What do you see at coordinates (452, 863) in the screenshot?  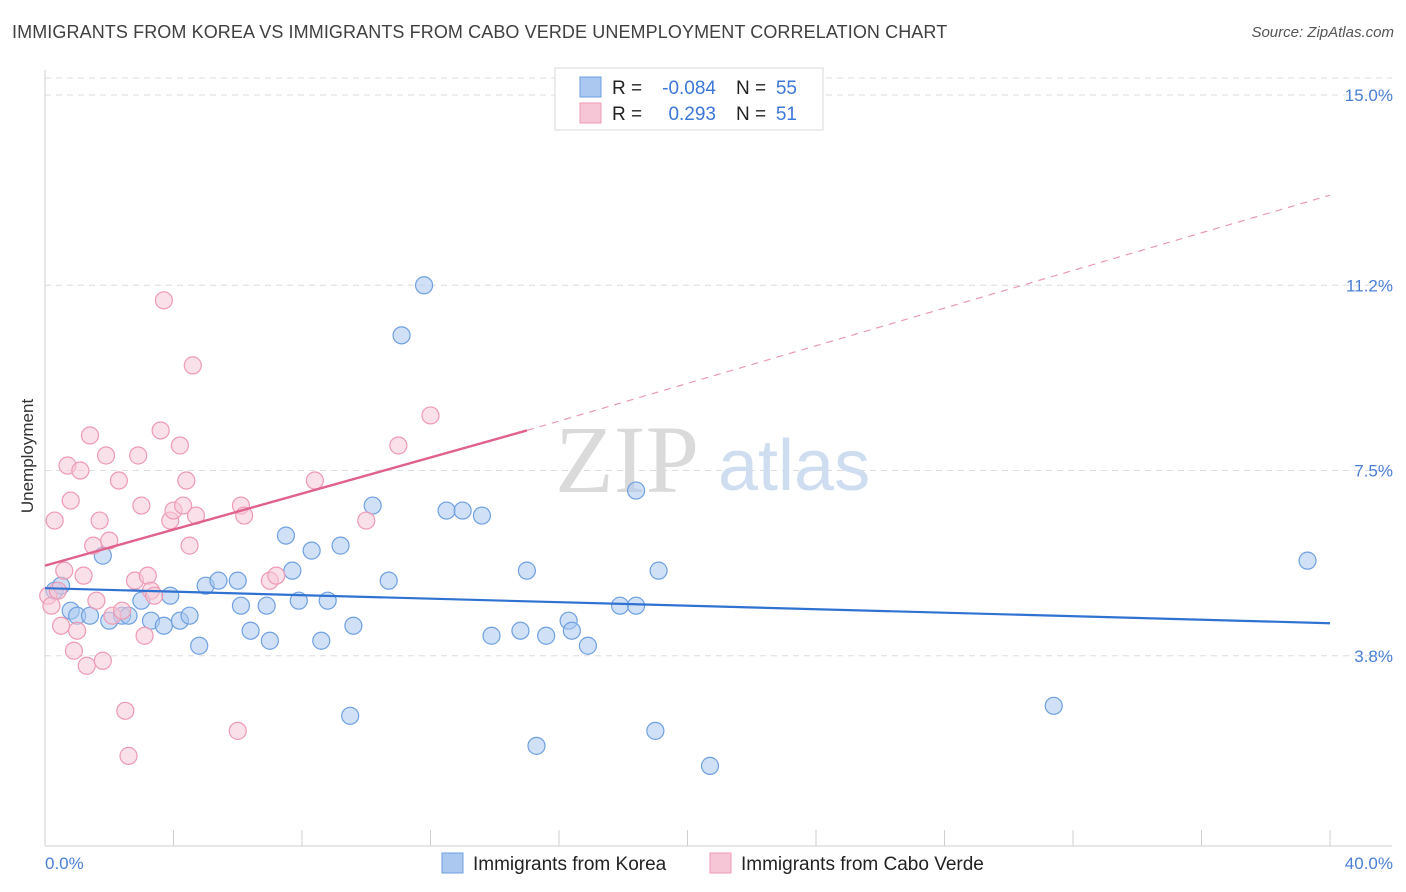 I see `series-legend-swatch-korea` at bounding box center [452, 863].